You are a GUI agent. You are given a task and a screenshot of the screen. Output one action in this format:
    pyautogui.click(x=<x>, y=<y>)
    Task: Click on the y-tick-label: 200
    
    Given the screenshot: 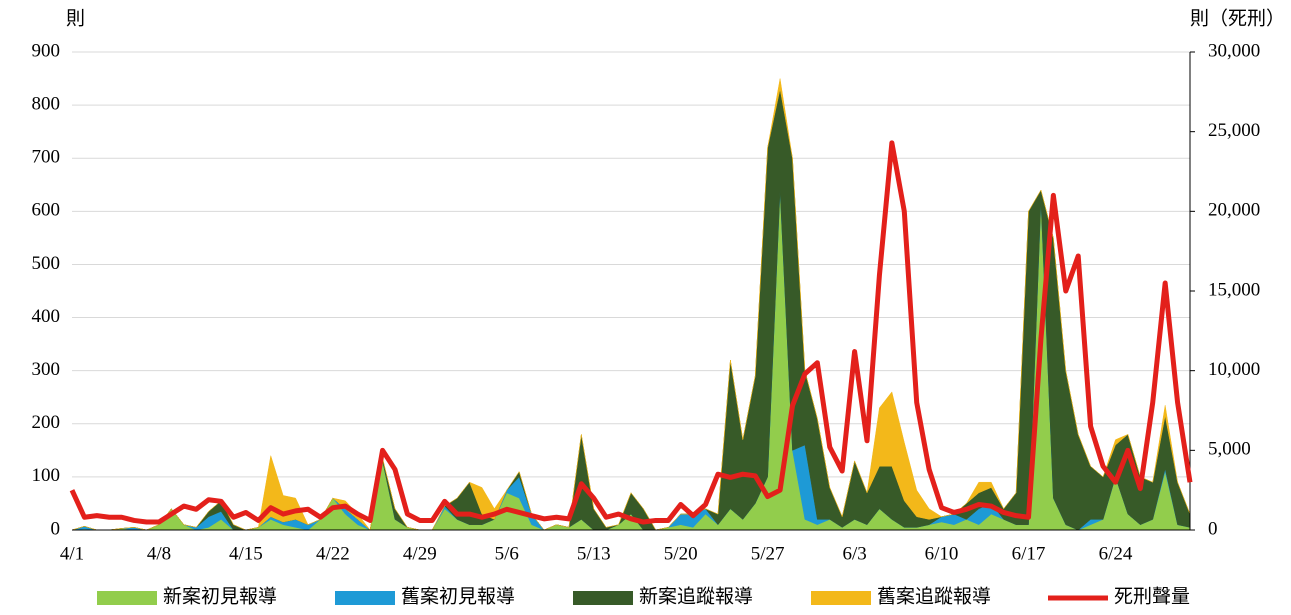 What is the action you would take?
    pyautogui.click(x=46, y=422)
    